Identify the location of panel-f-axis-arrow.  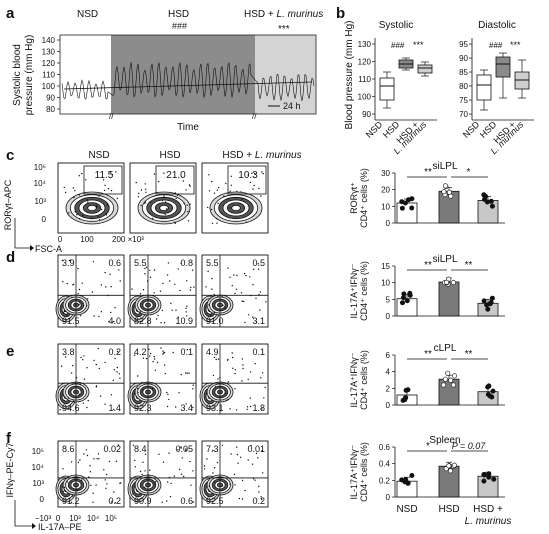
(23, 513).